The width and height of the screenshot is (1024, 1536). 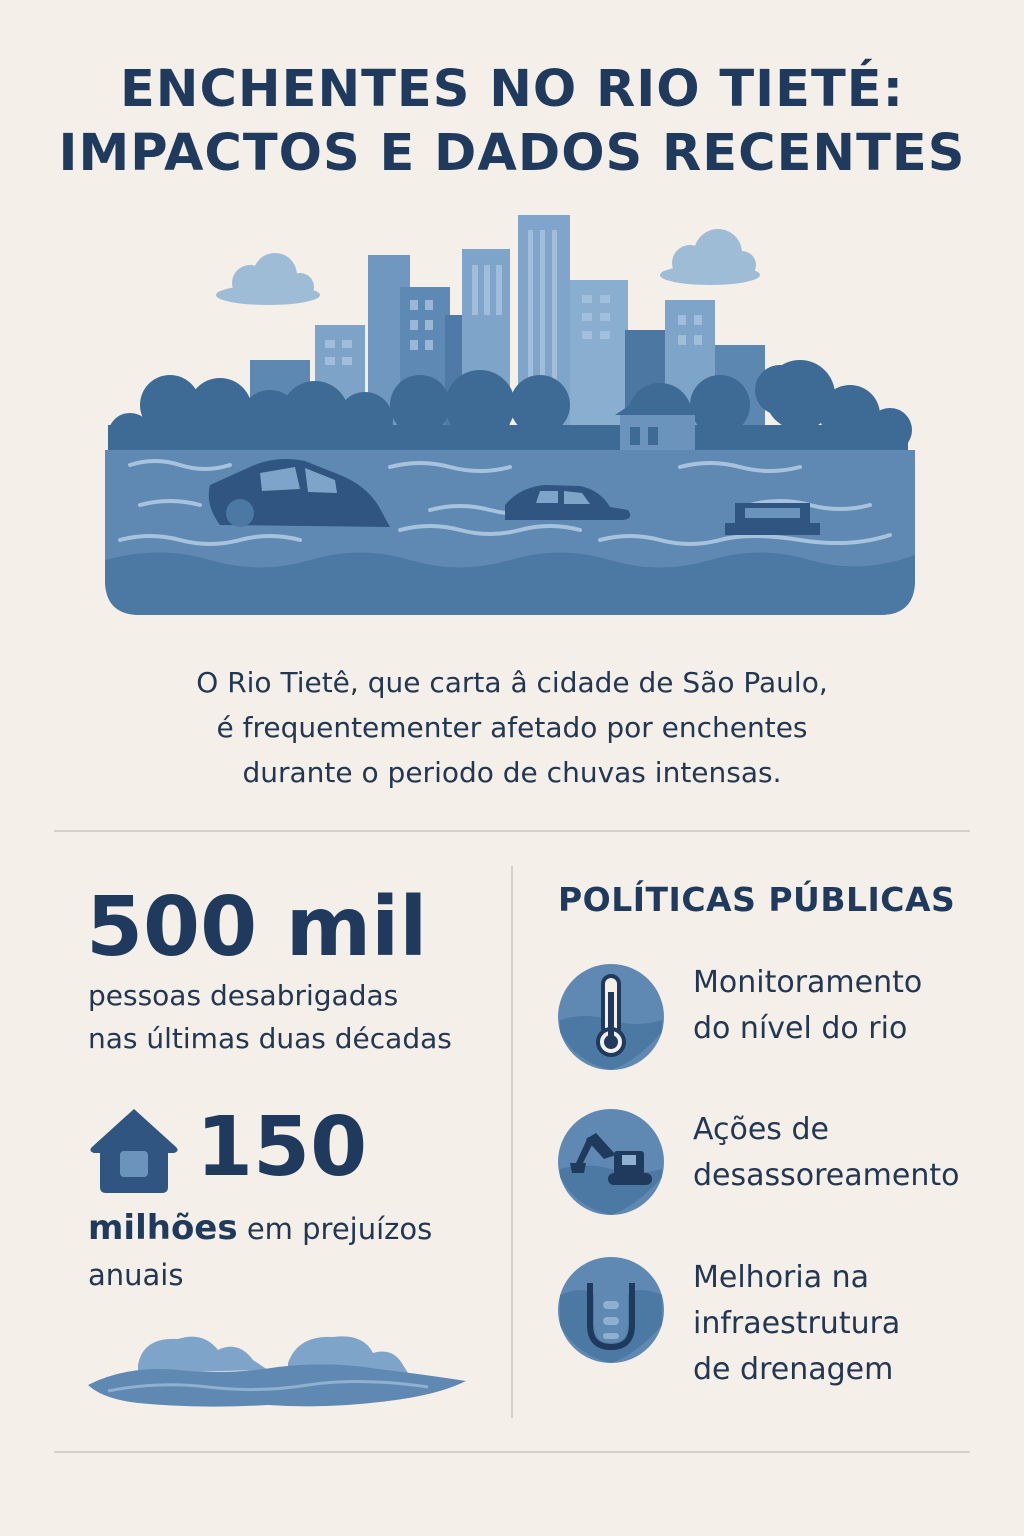 What do you see at coordinates (843, 1006) in the screenshot?
I see `policy-label: Monitoramento do nível do rio` at bounding box center [843, 1006].